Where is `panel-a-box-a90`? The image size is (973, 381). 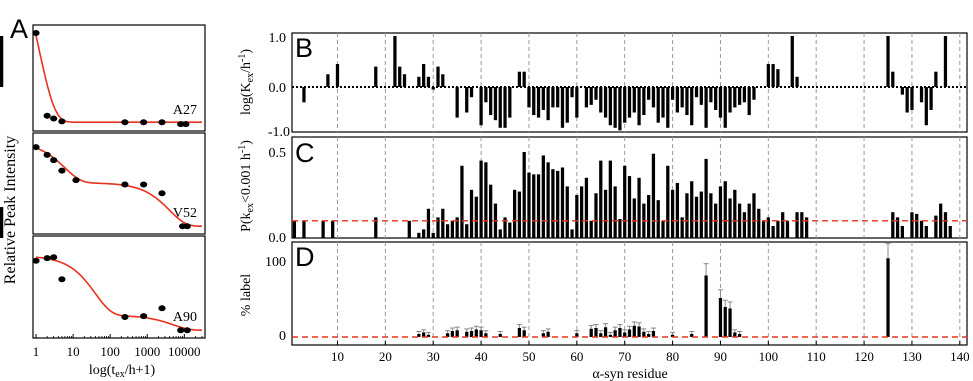 panel-a-box-a90 is located at coordinates (119, 287).